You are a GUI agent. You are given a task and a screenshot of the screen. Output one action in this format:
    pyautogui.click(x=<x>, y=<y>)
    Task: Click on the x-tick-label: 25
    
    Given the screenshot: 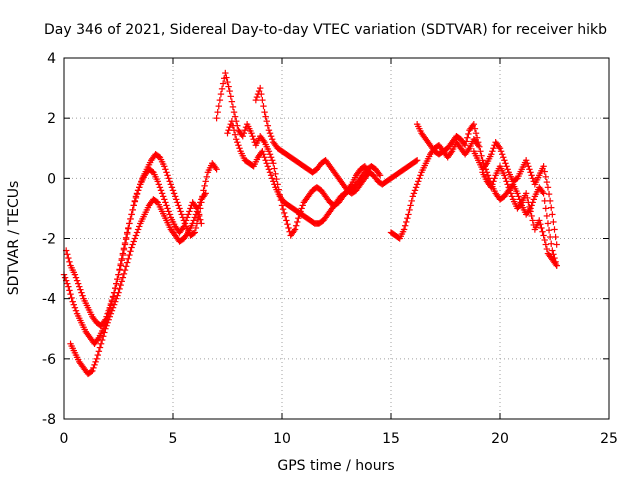 What is the action you would take?
    pyautogui.click(x=609, y=439)
    